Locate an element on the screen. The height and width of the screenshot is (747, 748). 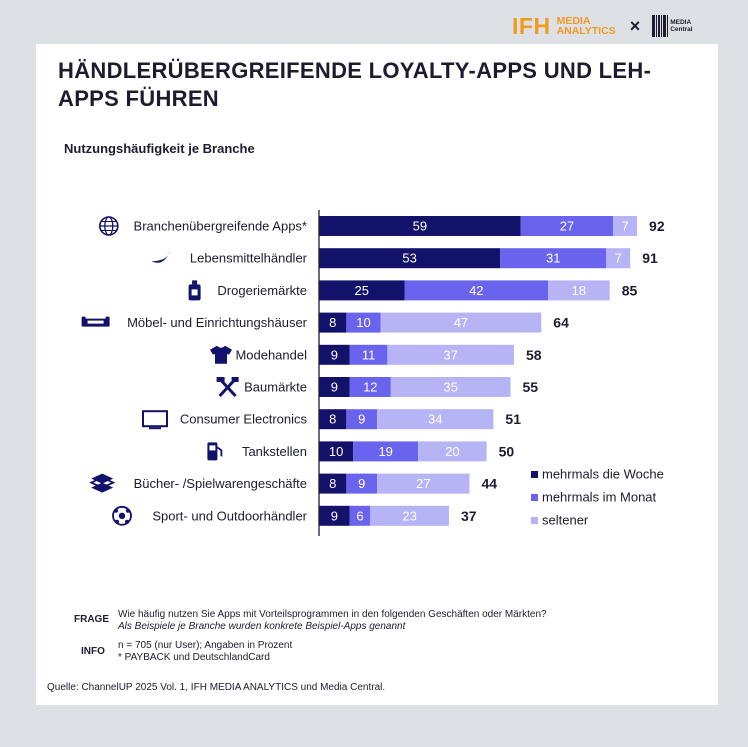
data-label: 47 is located at coordinates (461, 322).